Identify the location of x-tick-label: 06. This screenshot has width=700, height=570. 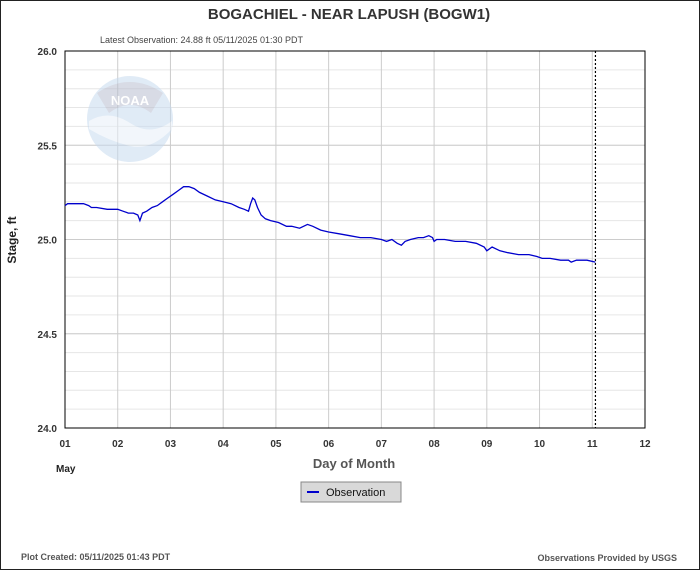
(329, 444).